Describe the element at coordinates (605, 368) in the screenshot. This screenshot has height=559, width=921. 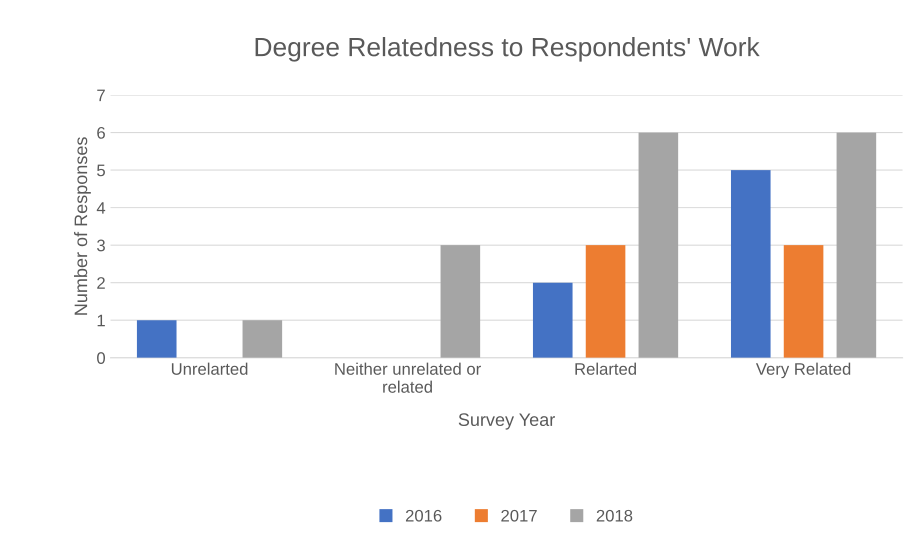
I see `x-tick-label: Relarted` at that location.